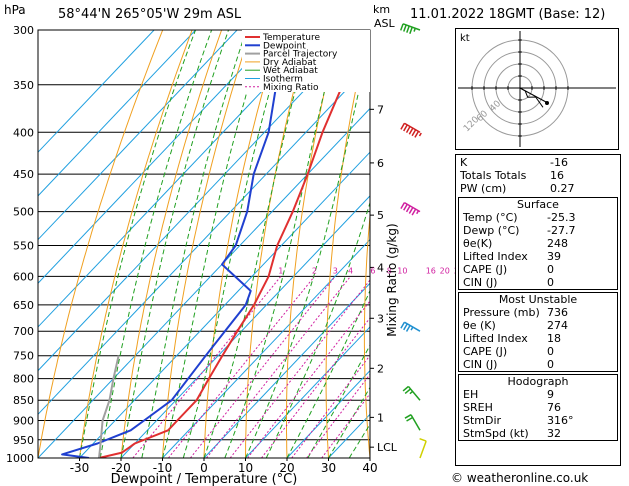 The height and width of the screenshot is (486, 629). What do you see at coordinates (23, 305) in the screenshot?
I see `pressure-tick-label: 650` at bounding box center [23, 305].